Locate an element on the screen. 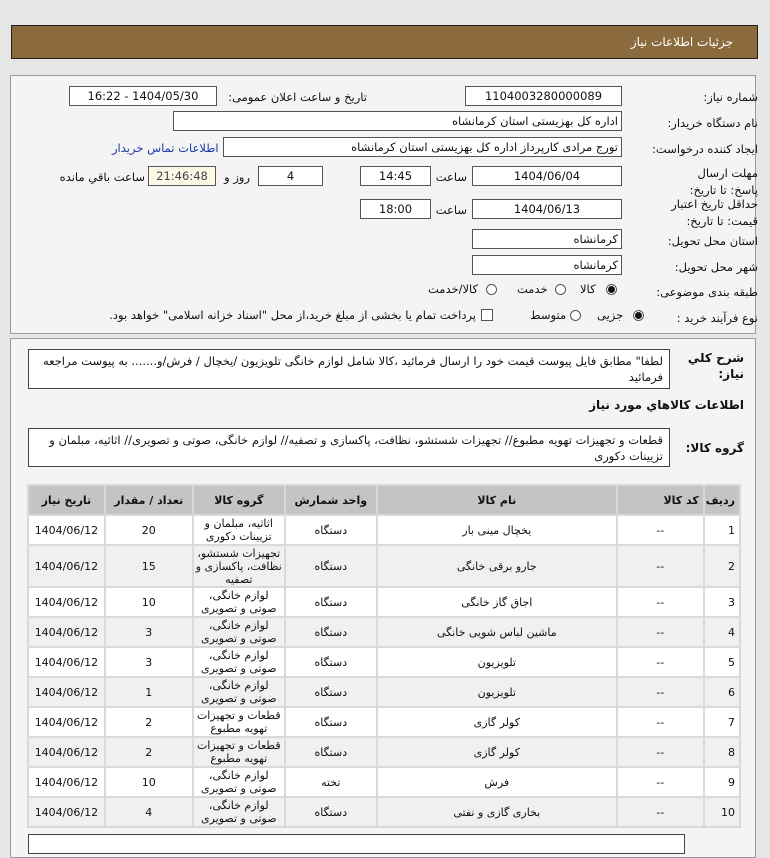 This screenshot has width=770, height=858. category-label: طبقه بندی موضوعی: is located at coordinates (707, 292).